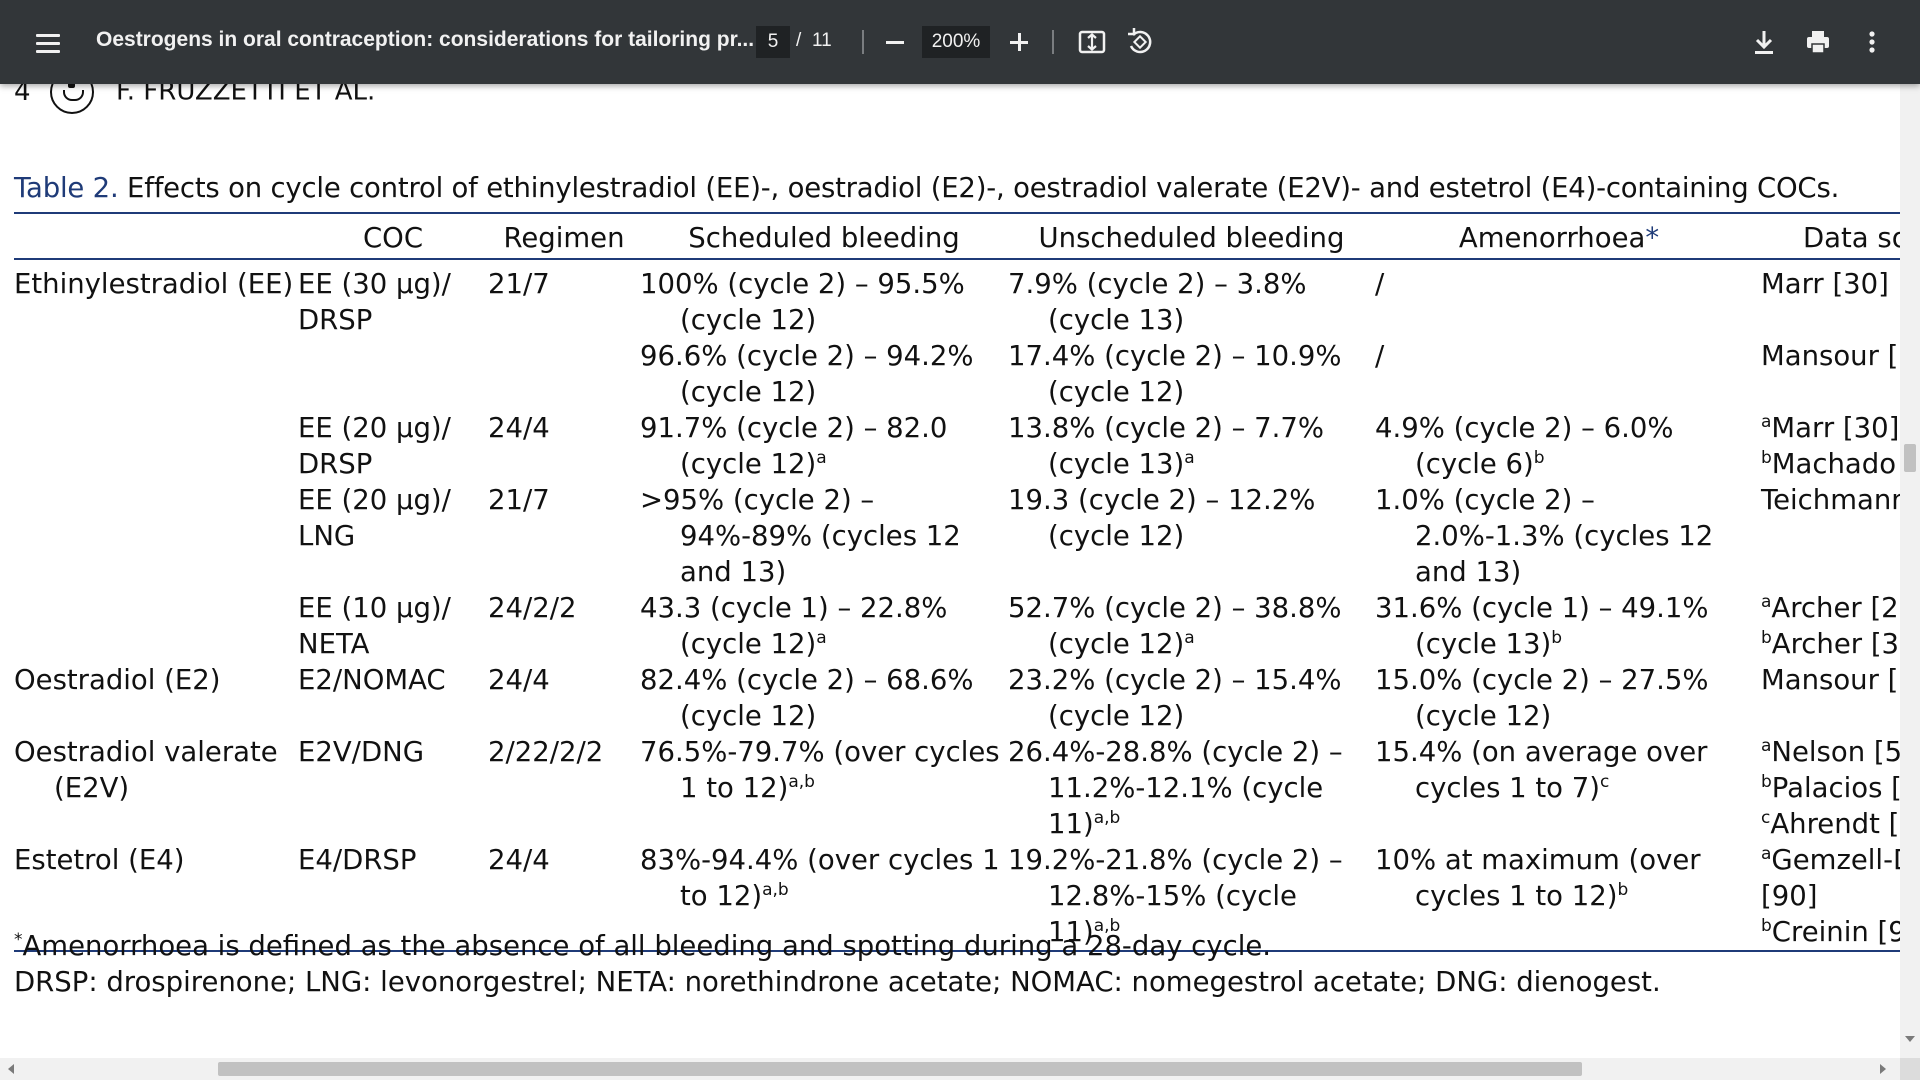 This screenshot has width=1920, height=1080. I want to click on scroll-down-arrow-icon, so click(1910, 1039).